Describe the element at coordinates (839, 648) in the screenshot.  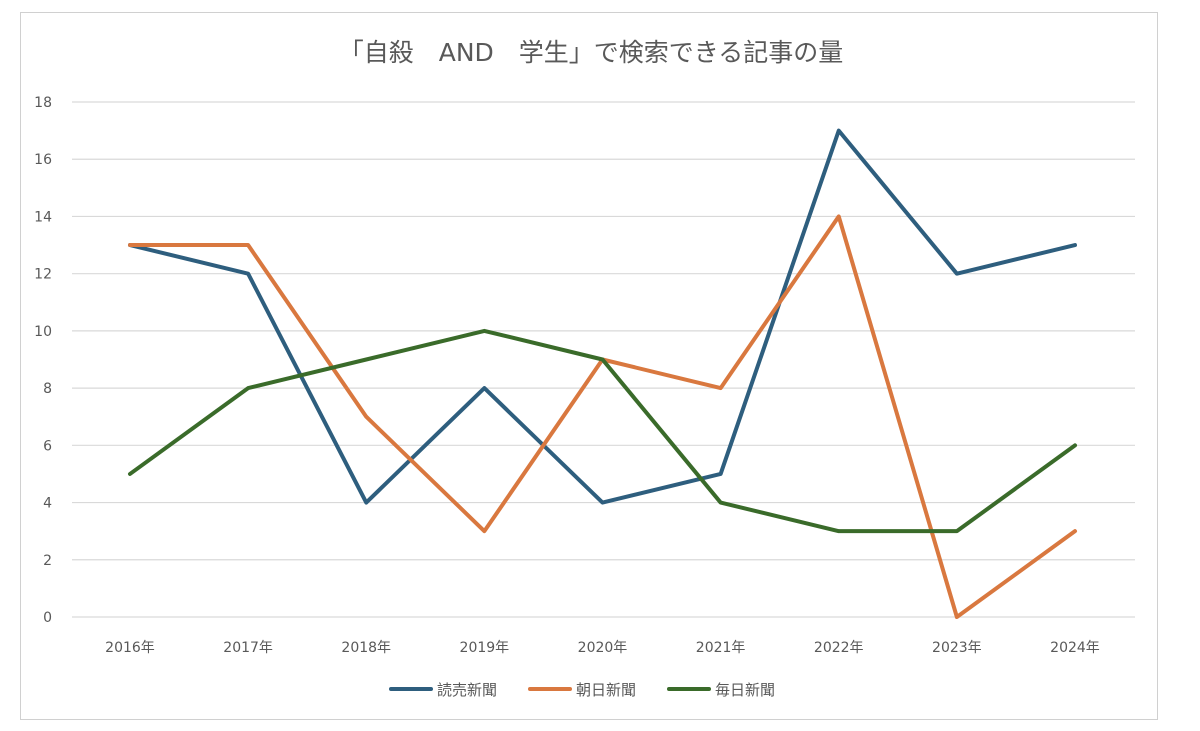
I see `x-tick-label: 2022年` at that location.